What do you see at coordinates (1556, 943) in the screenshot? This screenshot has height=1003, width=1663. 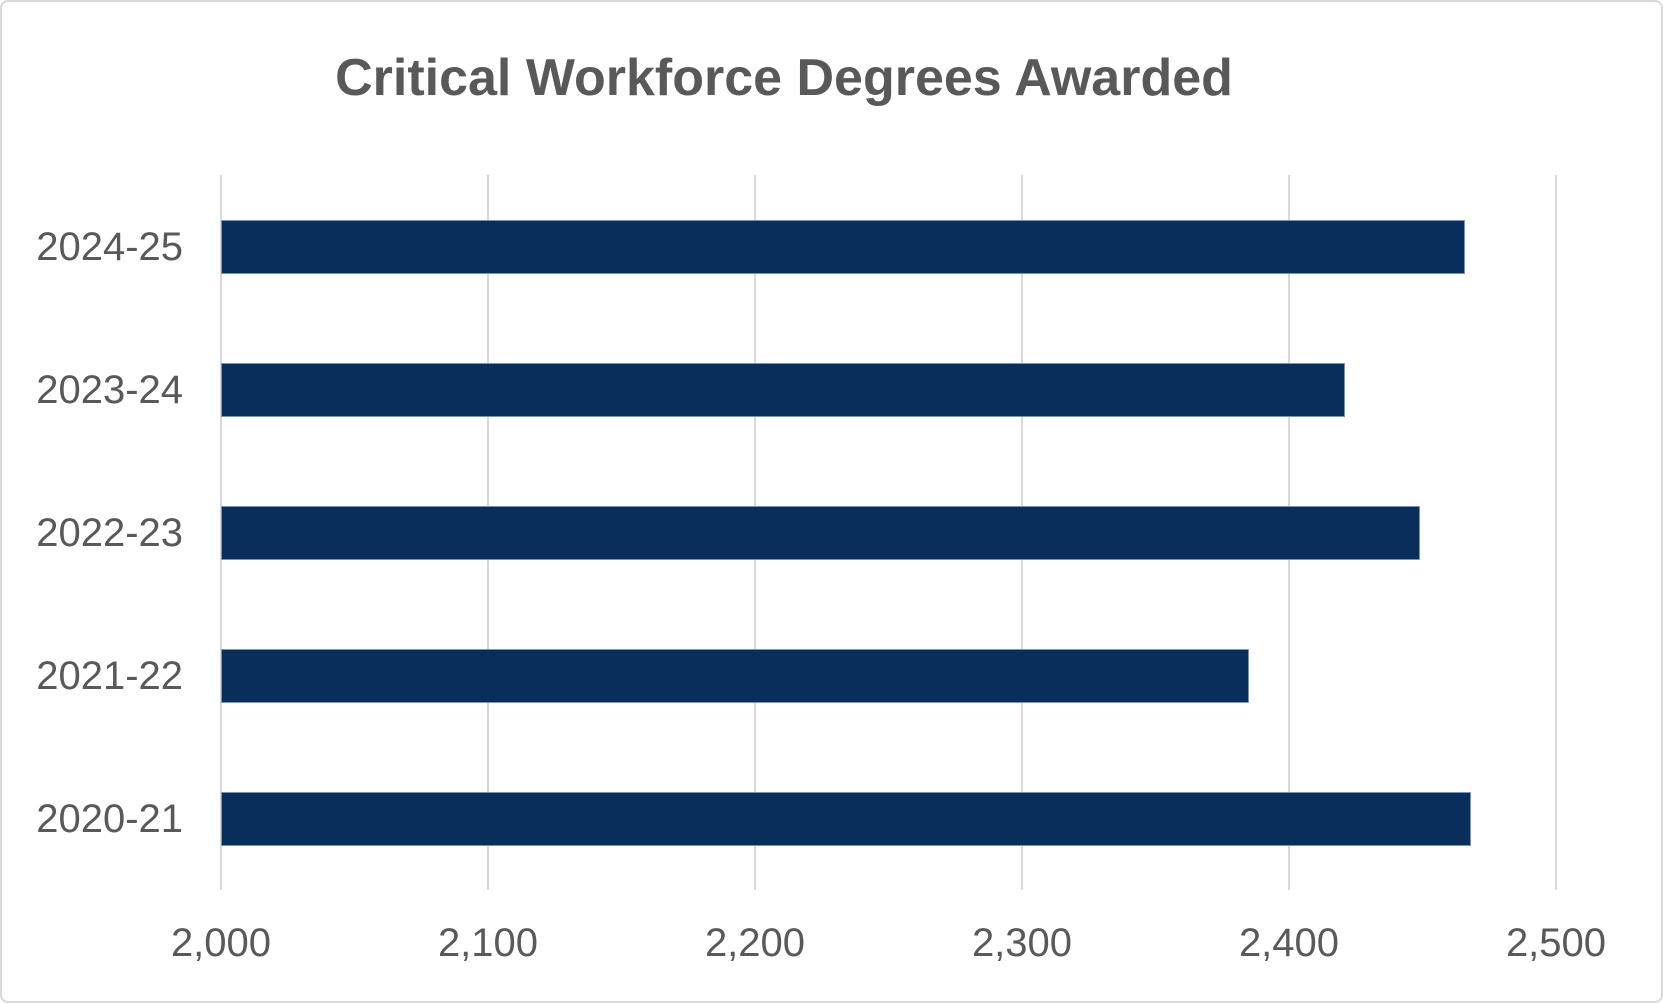 I see `x-tick-label-2500: 2,500` at bounding box center [1556, 943].